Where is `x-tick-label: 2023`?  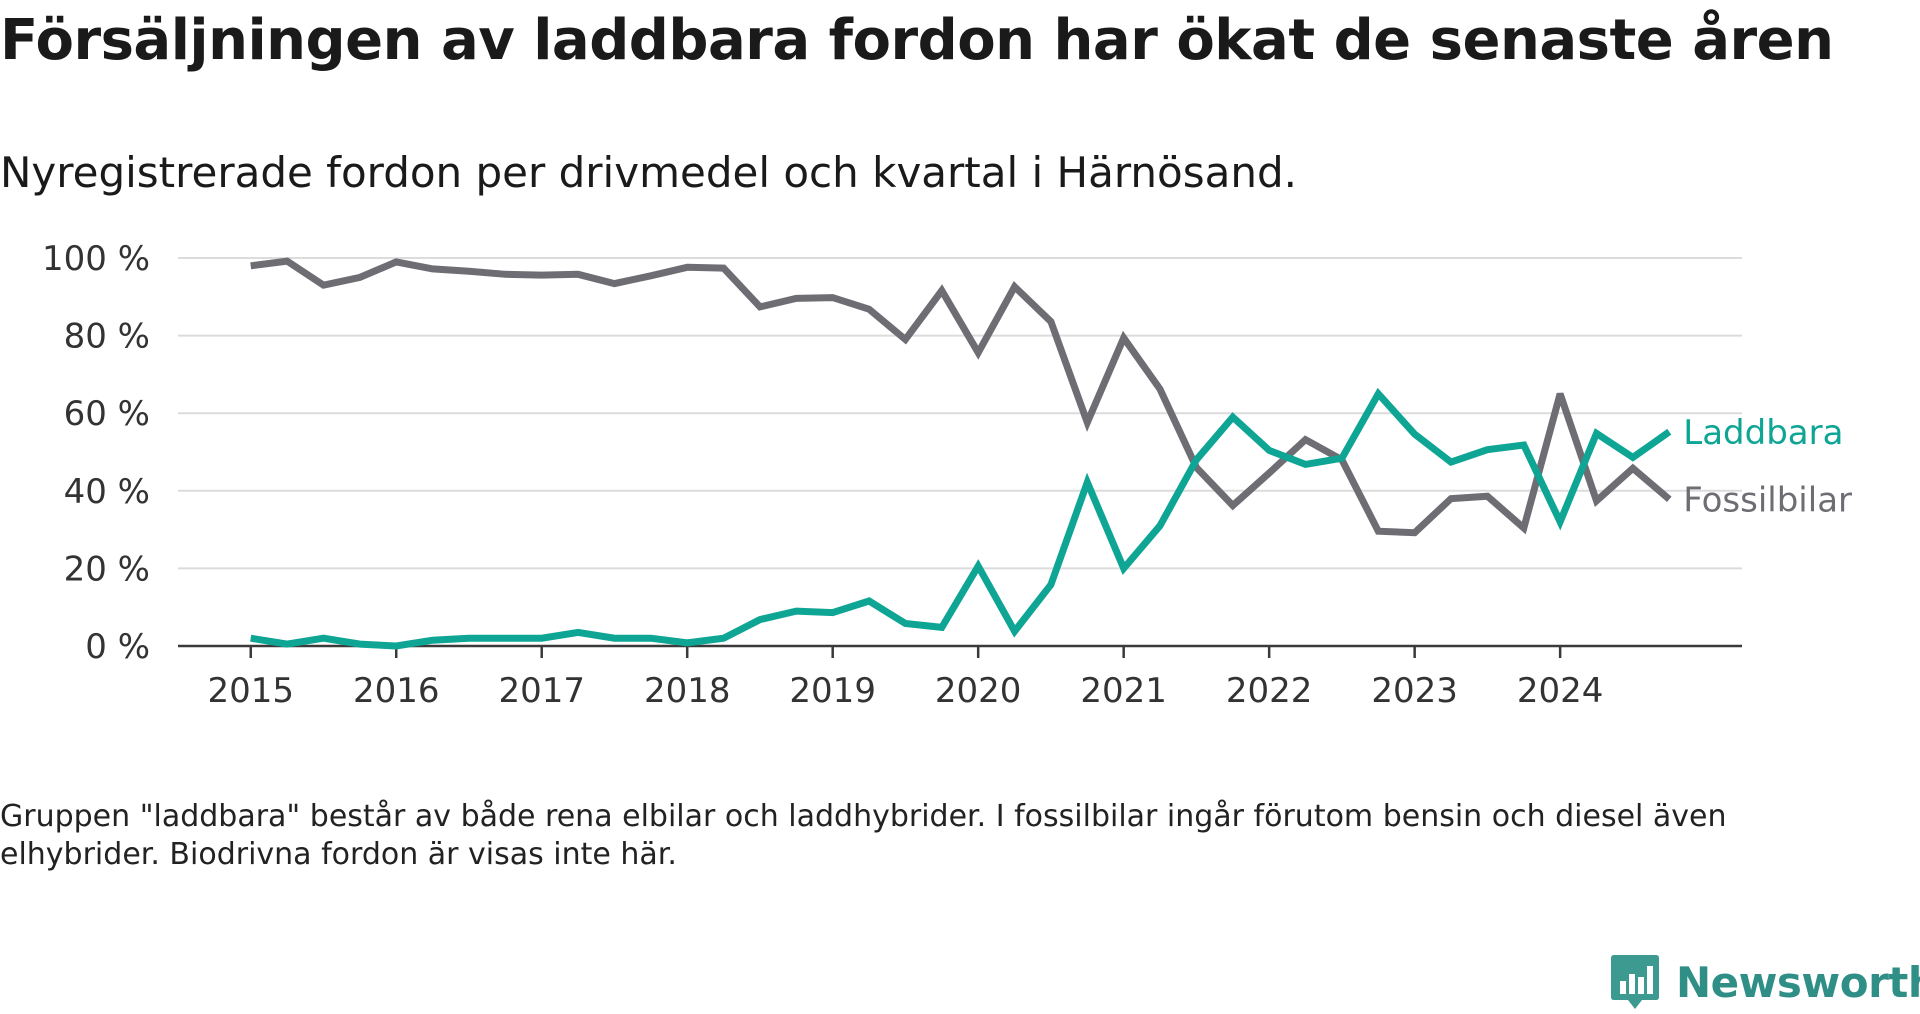 x-tick-label: 2023 is located at coordinates (1414, 691).